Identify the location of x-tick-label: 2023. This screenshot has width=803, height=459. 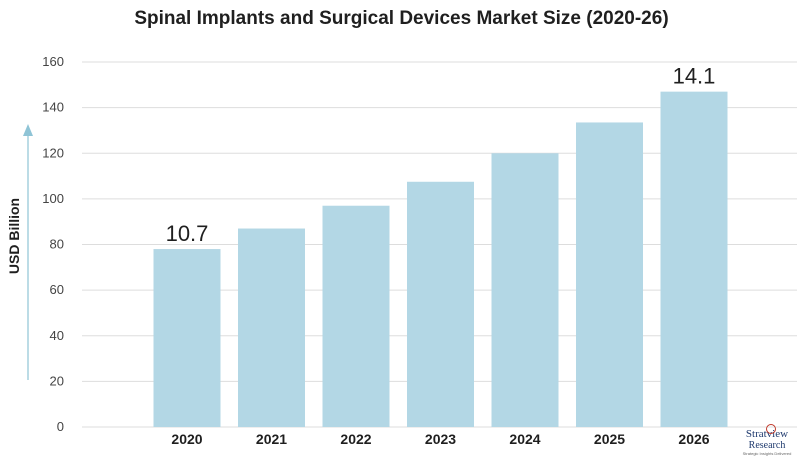
(440, 439).